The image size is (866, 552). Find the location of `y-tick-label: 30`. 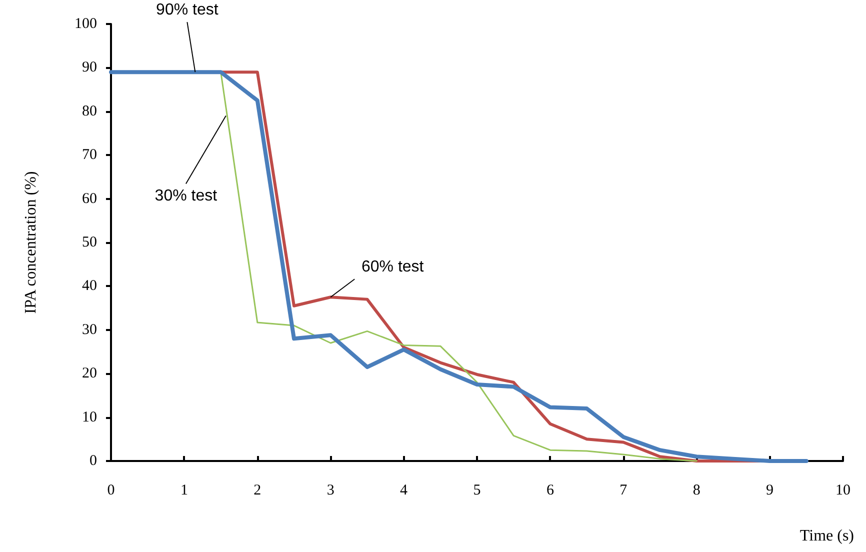

y-tick-label: 30 is located at coordinates (89, 330).